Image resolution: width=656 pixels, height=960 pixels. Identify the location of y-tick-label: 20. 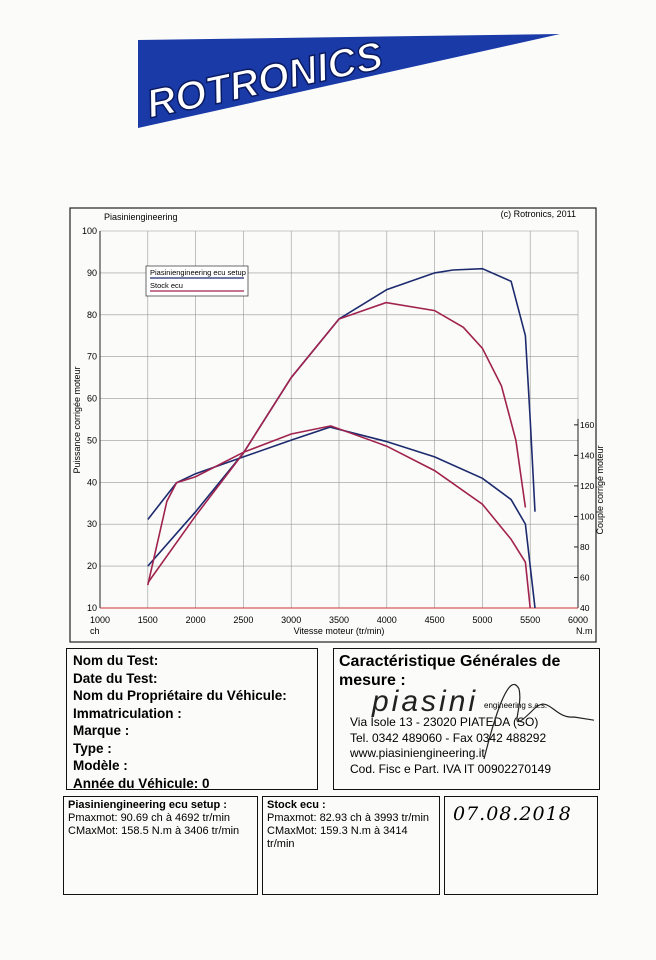
(92, 566).